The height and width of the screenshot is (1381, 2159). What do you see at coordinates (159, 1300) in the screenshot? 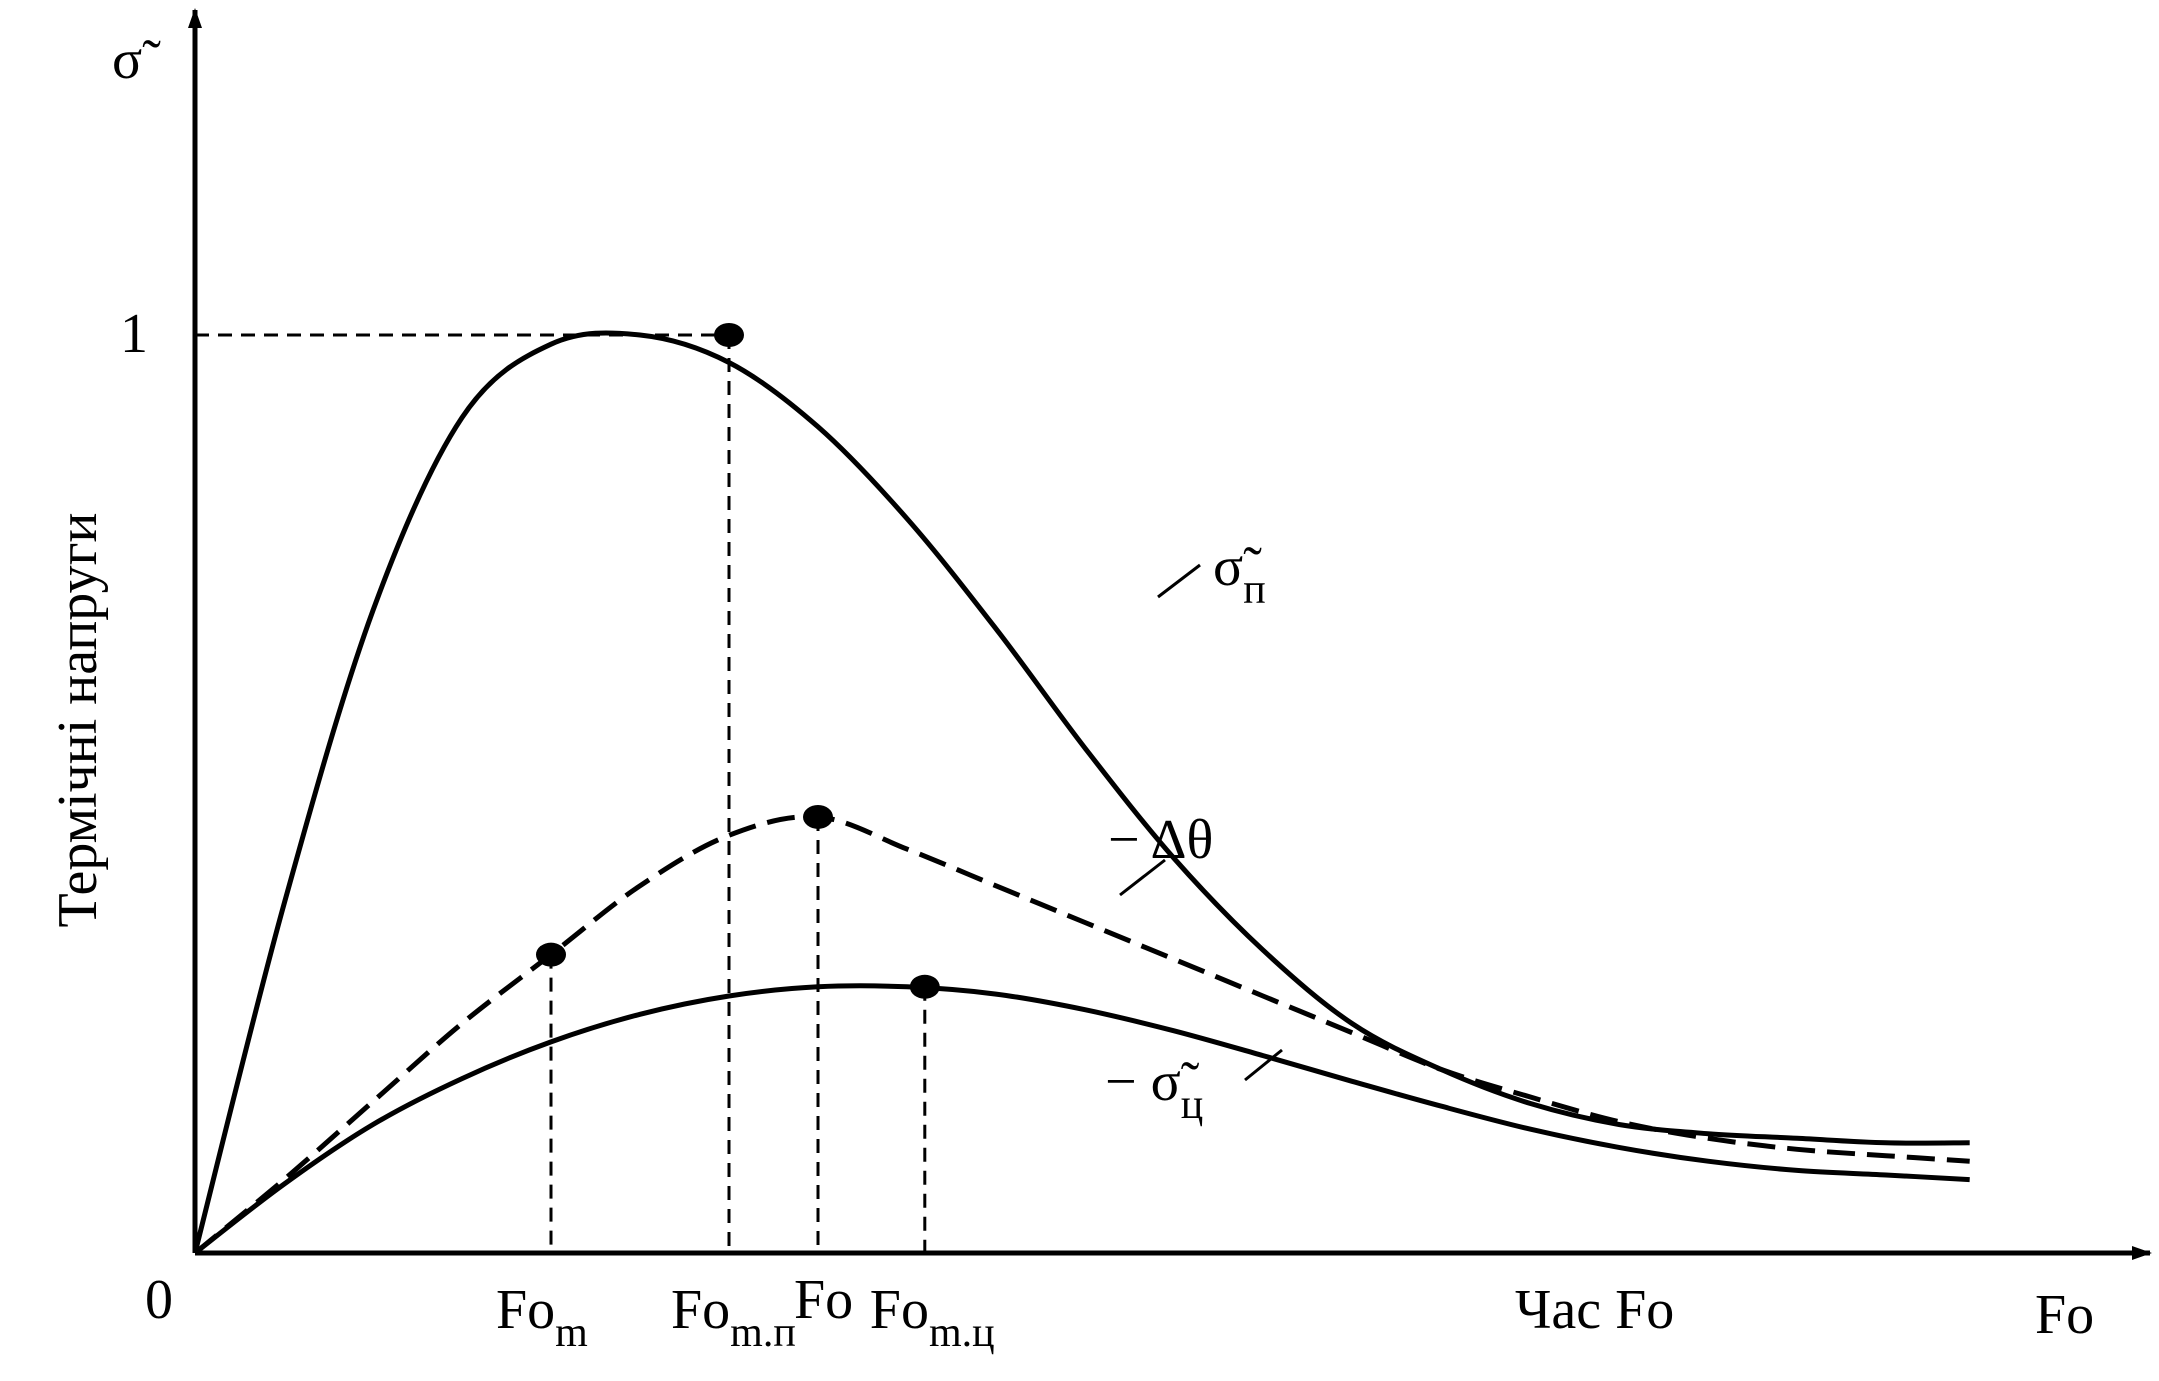
I see `origin-label: 0` at bounding box center [159, 1300].